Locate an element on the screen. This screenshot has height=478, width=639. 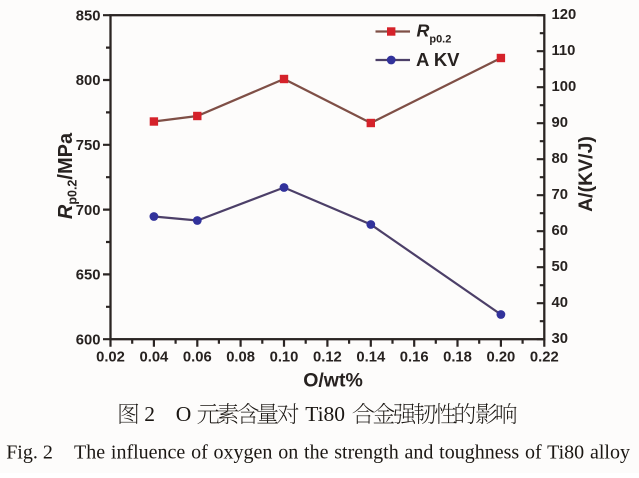
svg-text: 2 is located at coordinates (149, 414).